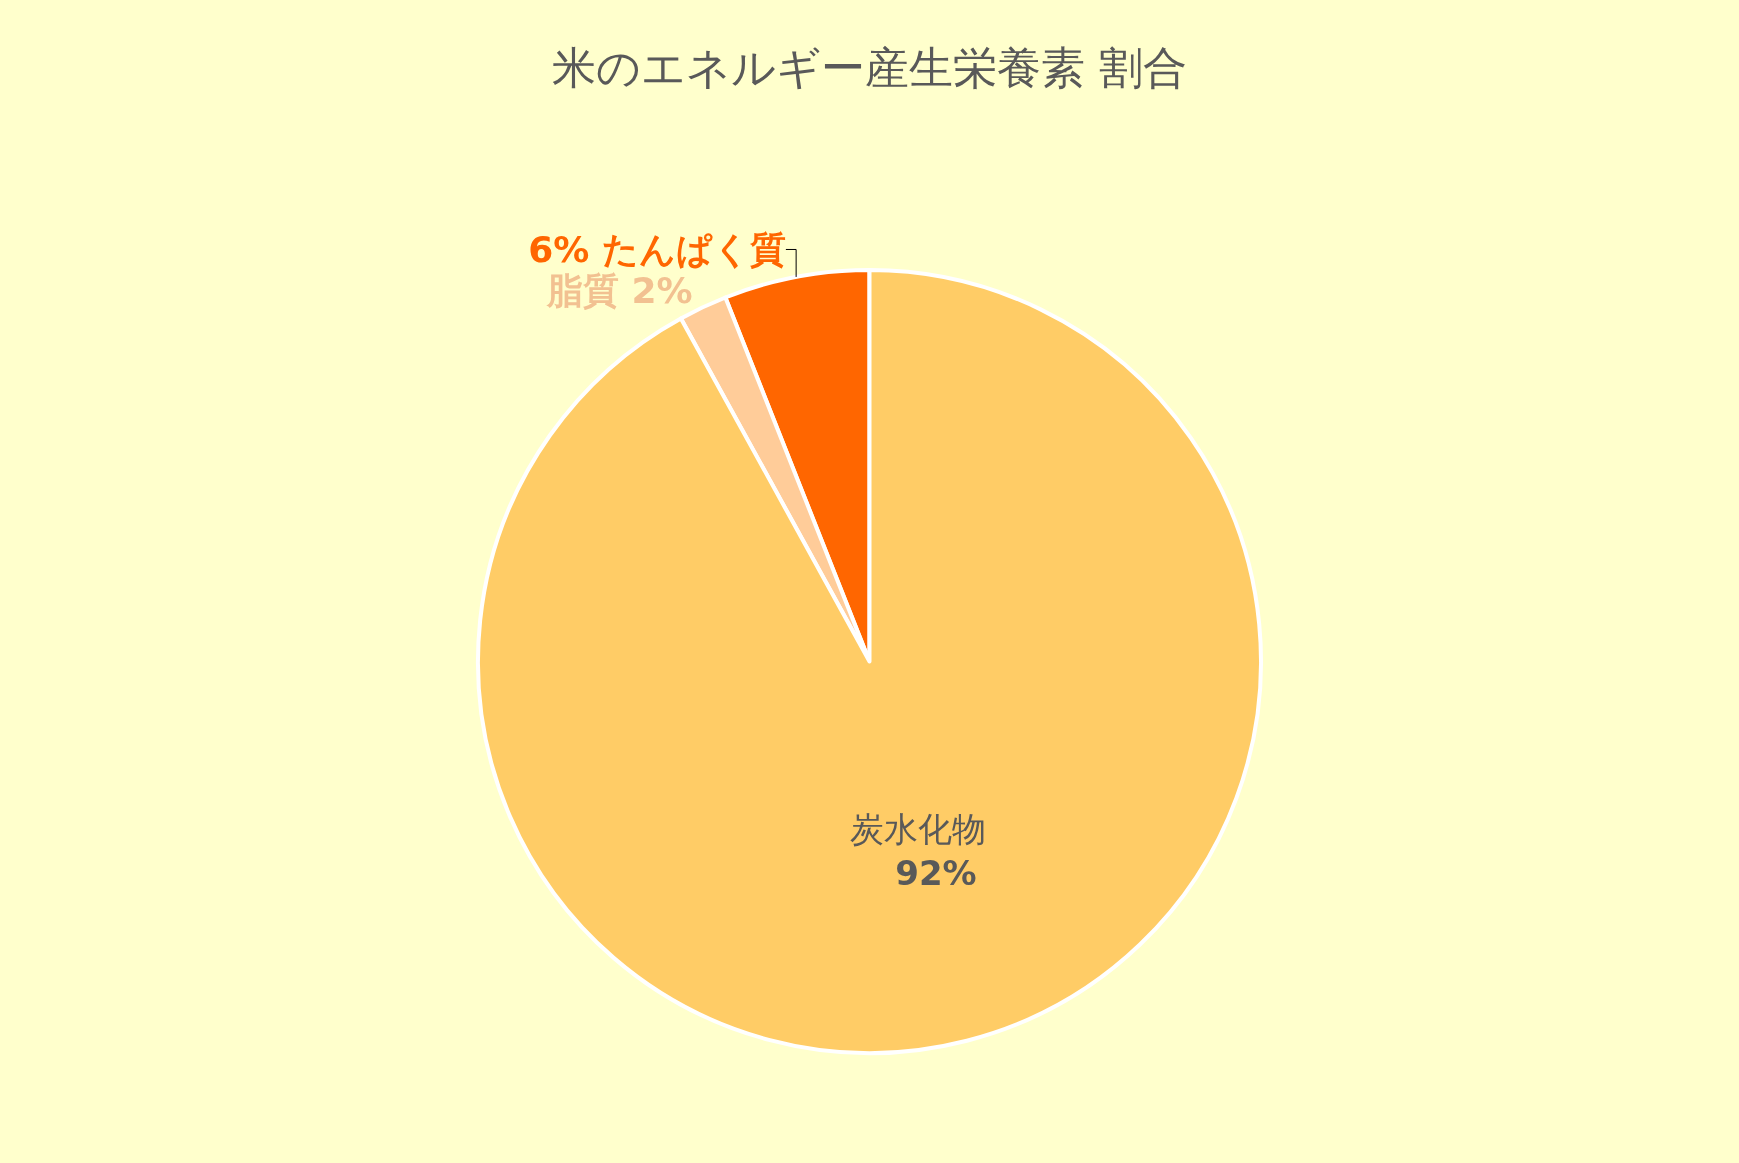  What do you see at coordinates (869, 68) in the screenshot?
I see `chart-title: 米のエネルギー産生栄養素 割合` at bounding box center [869, 68].